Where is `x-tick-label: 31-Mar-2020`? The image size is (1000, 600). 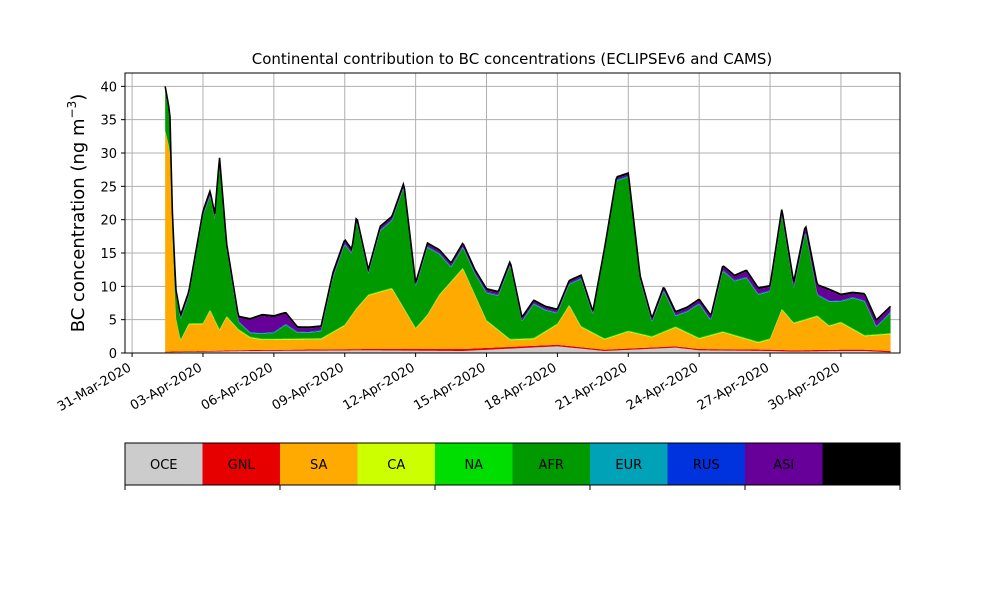
x-tick-label: 31-Mar-2020 is located at coordinates (94, 387).